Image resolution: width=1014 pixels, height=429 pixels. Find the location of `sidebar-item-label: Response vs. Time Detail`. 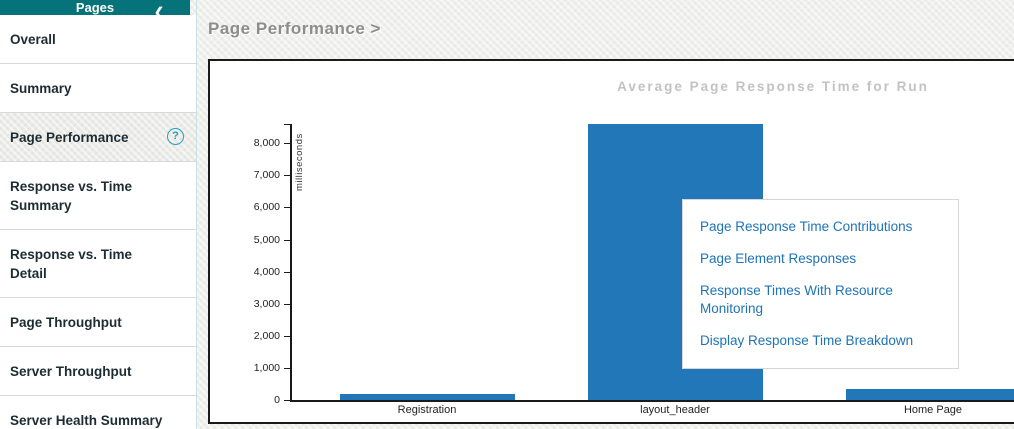

sidebar-item-label: Response vs. Time Detail is located at coordinates (71, 264).